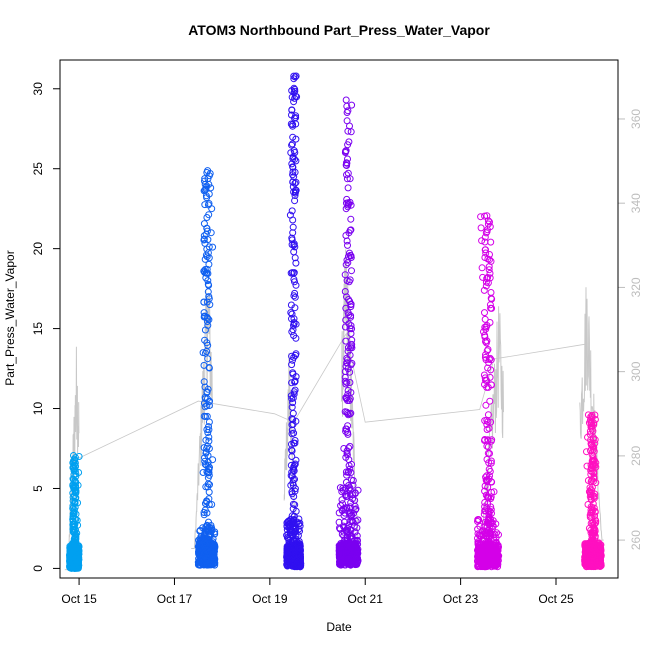 This screenshot has height=650, width=650. I want to click on y2-tick-label: 360, so click(636, 119).